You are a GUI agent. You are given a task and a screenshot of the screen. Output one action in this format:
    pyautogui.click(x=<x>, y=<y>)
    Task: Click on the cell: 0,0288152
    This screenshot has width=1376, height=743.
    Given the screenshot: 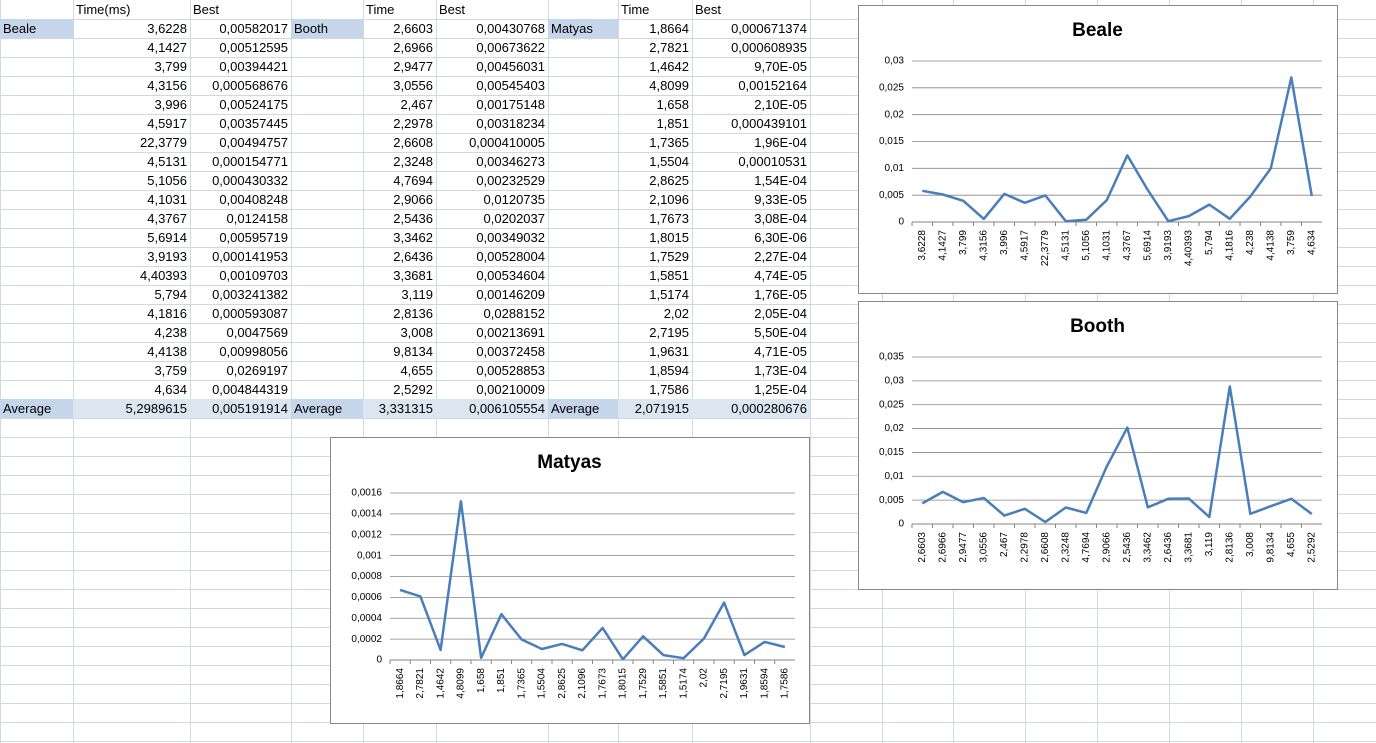 What is the action you would take?
    pyautogui.click(x=514, y=313)
    